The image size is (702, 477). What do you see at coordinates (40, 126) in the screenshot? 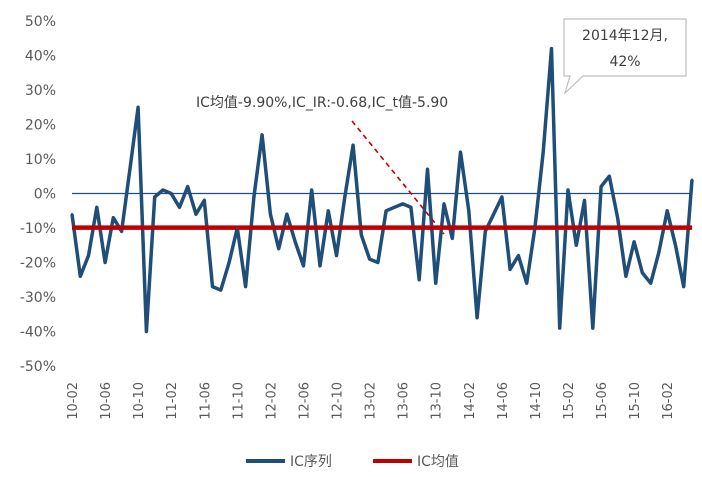
I see `y-tick-label: 20%` at bounding box center [40, 126].